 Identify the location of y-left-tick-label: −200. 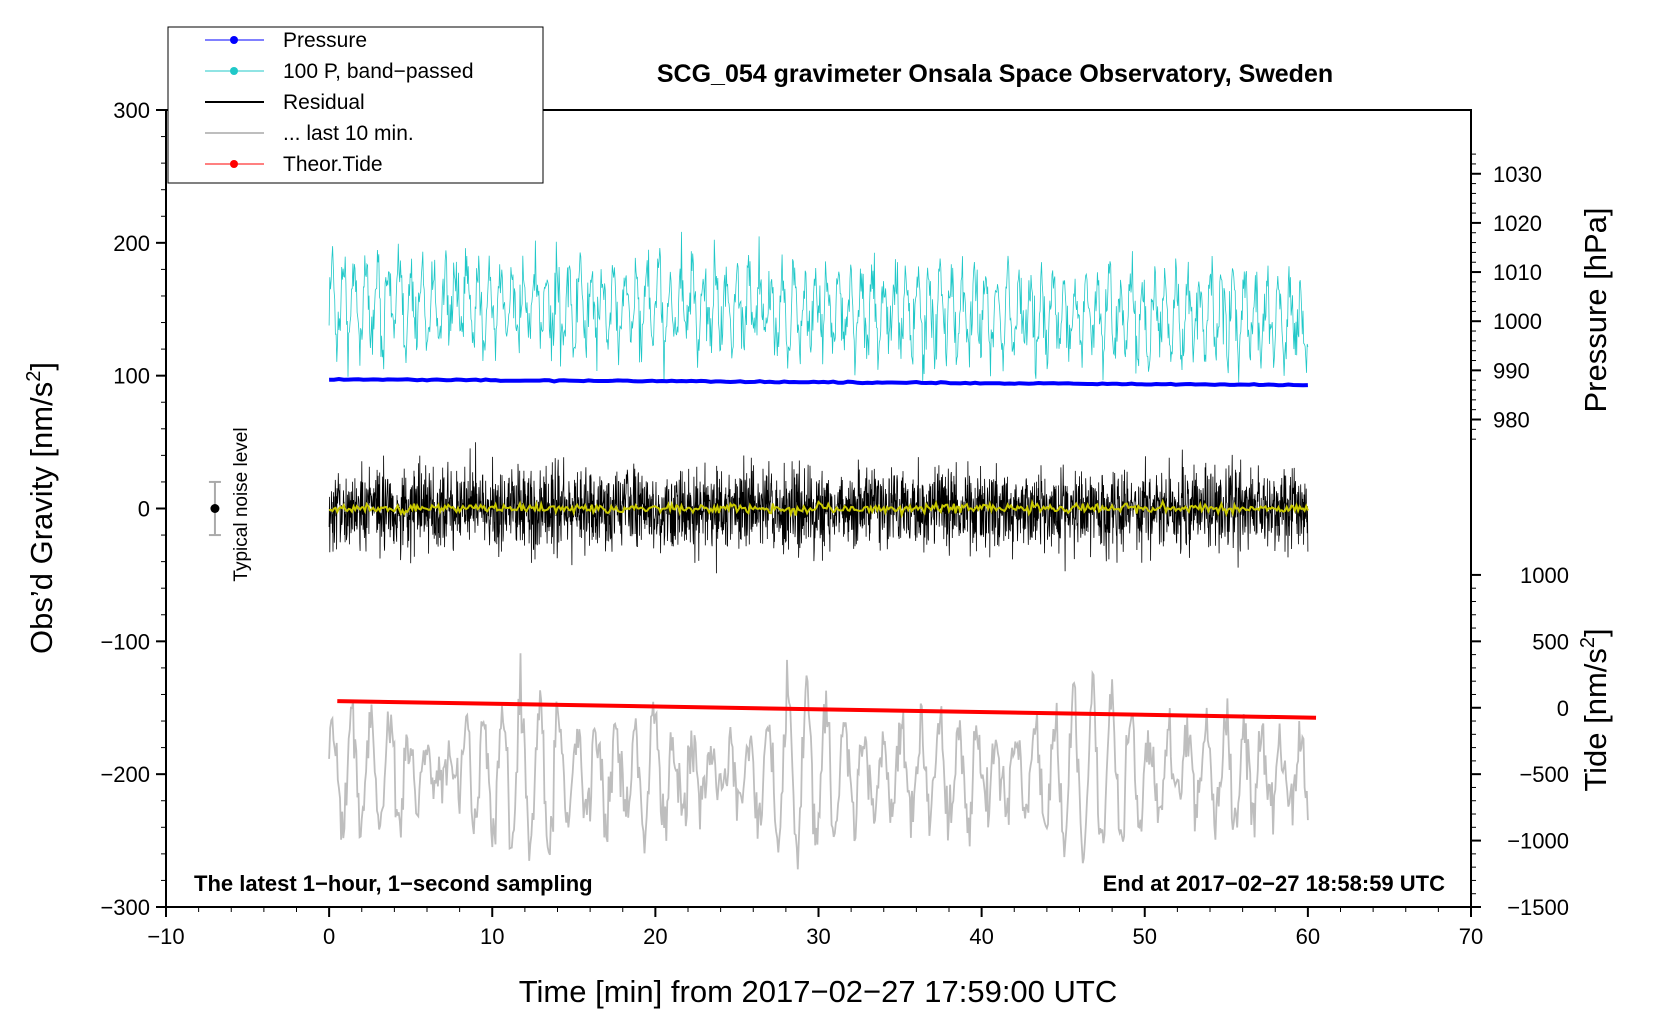
(125, 774).